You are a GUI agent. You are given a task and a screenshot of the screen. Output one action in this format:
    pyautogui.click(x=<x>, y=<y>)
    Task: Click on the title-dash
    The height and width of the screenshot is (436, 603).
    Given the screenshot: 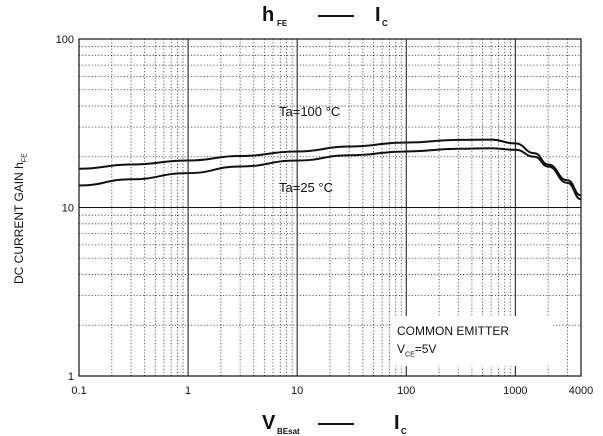 What is the action you would take?
    pyautogui.click(x=336, y=16)
    